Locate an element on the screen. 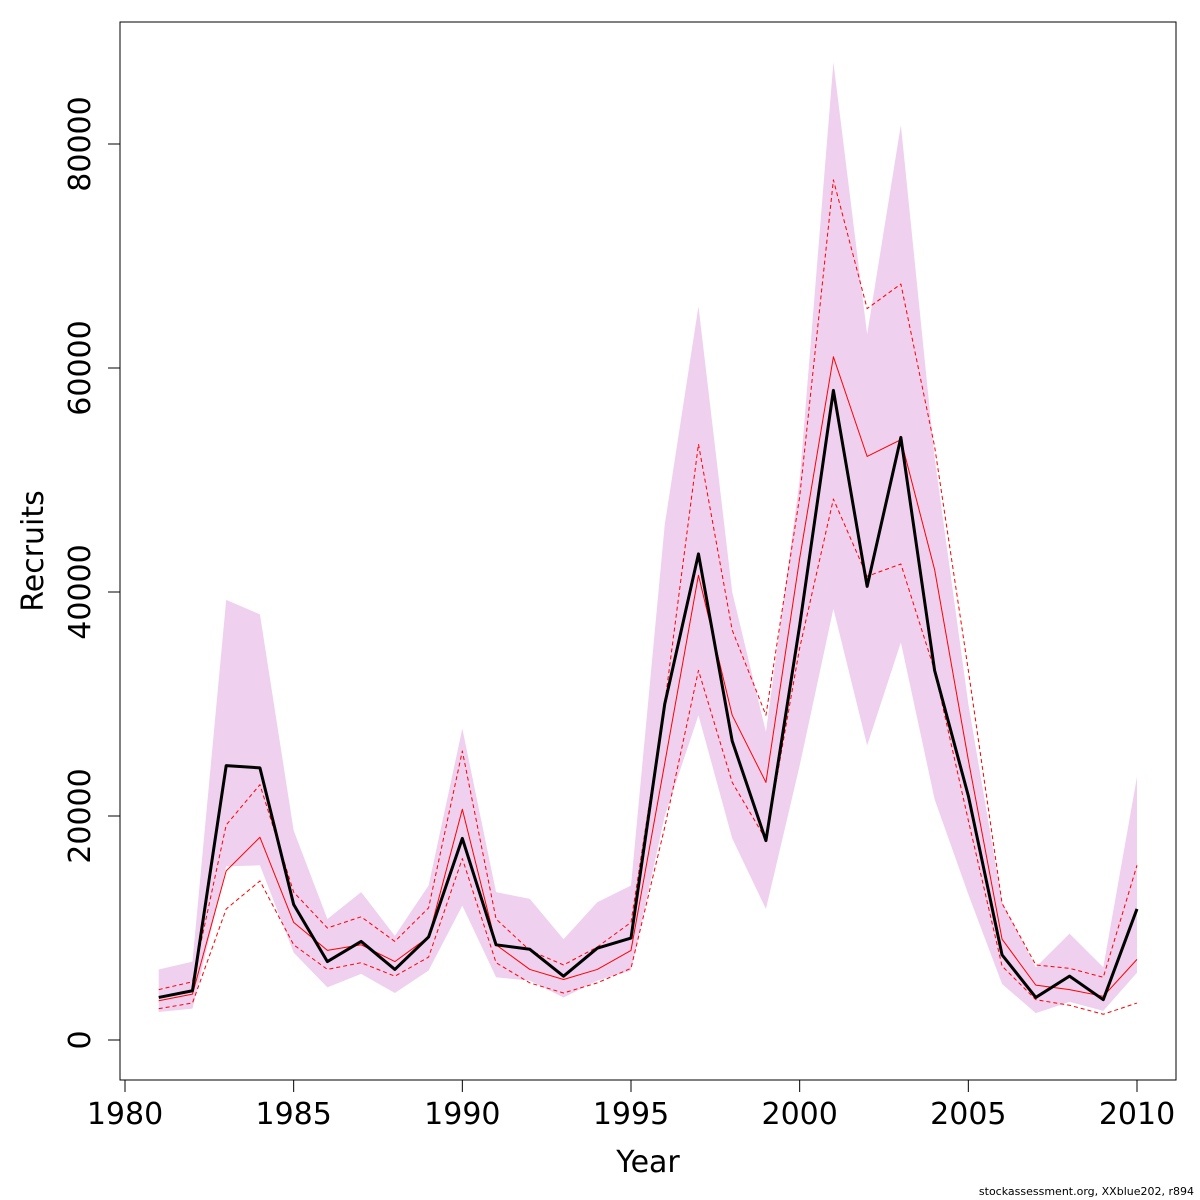 The height and width of the screenshot is (1200, 1200). y-tick-label: 0 is located at coordinates (80, 1039).